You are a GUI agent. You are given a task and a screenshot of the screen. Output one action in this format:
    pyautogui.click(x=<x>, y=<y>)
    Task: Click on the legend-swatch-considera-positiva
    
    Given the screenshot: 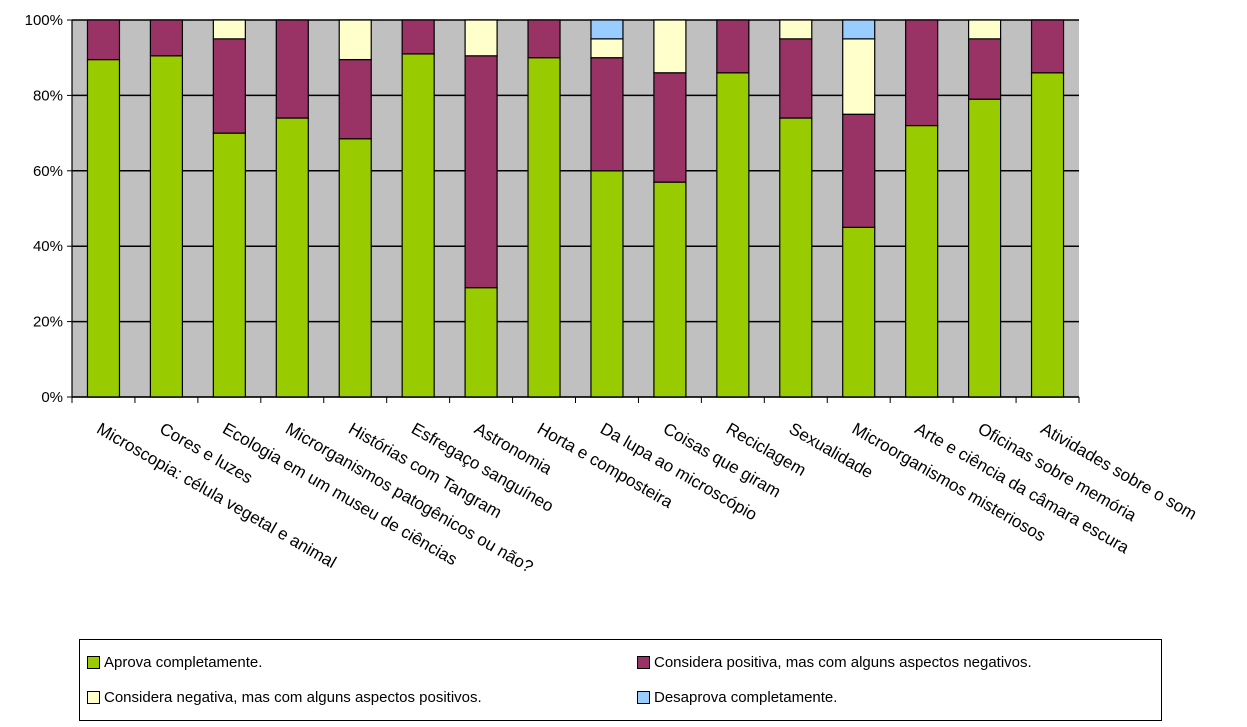 What is the action you would take?
    pyautogui.click(x=643, y=662)
    